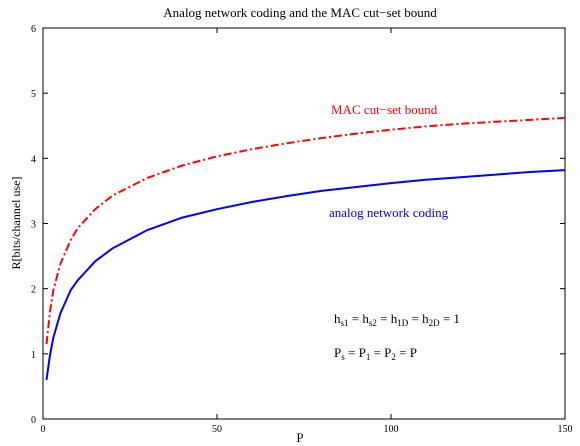 Image resolution: width=580 pixels, height=446 pixels. Describe the element at coordinates (375, 353) in the screenshot. I see `power-equation: Ps = P1 = P2 = P` at that location.